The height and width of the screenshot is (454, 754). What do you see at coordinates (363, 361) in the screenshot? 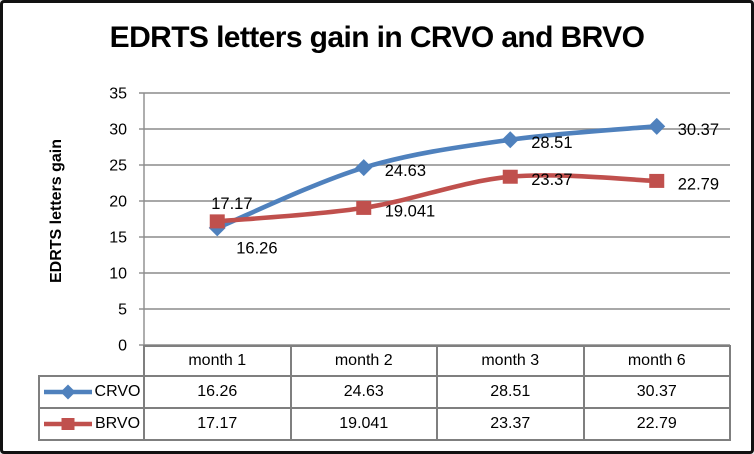
I see `column-header-month-2: month 2` at bounding box center [363, 361].